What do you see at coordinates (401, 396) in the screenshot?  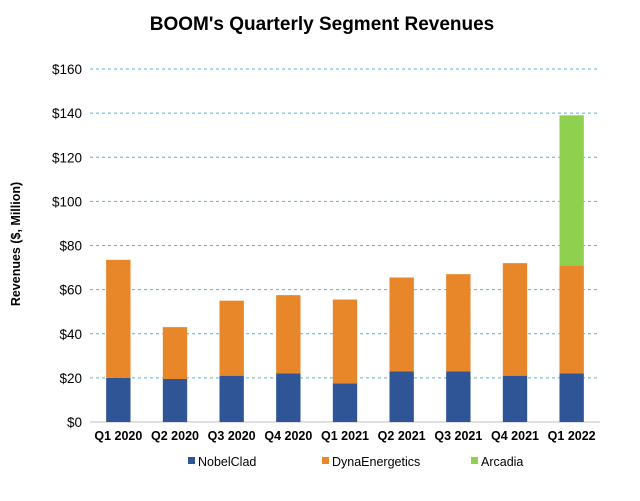 I see `bar-nobelclad-q2-2021` at bounding box center [401, 396].